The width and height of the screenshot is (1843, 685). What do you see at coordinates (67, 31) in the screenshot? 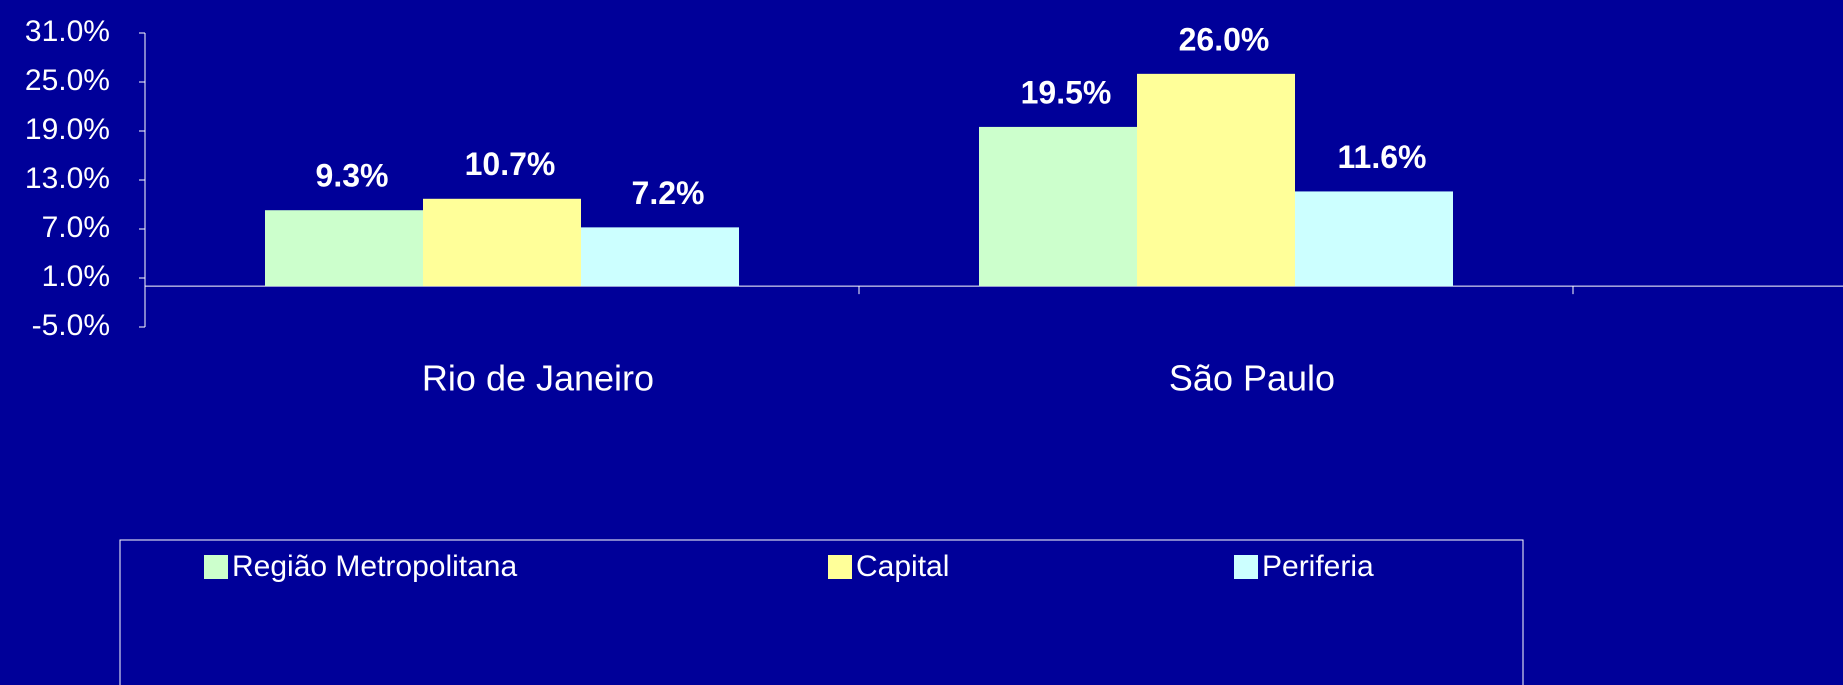
I see `y-tick-label: 31.0%` at bounding box center [67, 31].